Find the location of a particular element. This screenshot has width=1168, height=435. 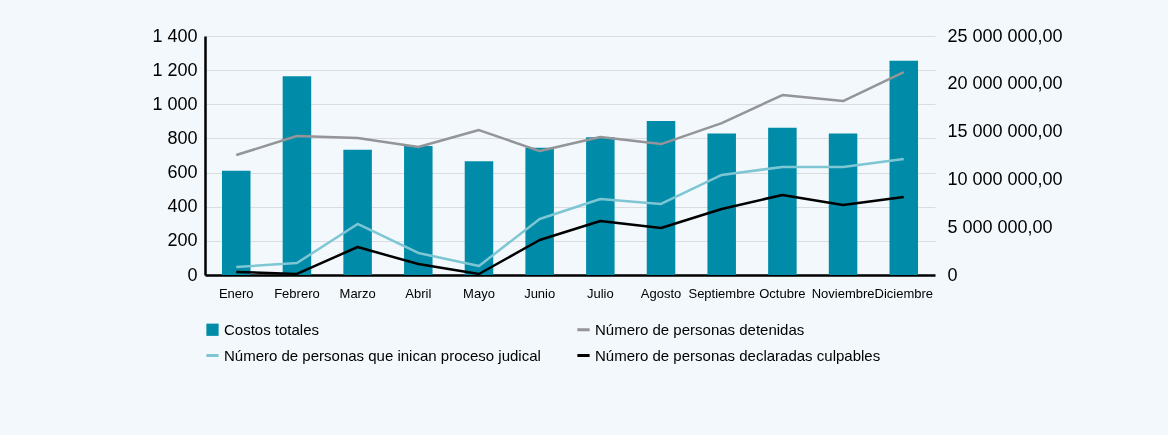

x-tick-label: Marzo is located at coordinates (357, 293).